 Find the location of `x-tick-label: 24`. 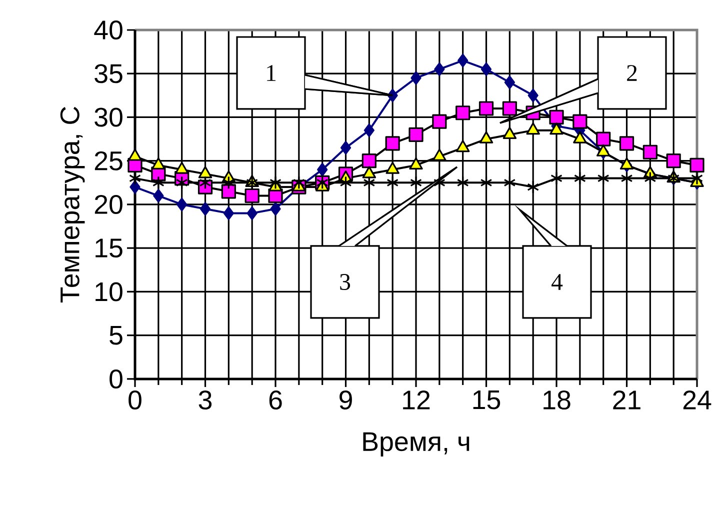

x-tick-label: 24 is located at coordinates (697, 400).